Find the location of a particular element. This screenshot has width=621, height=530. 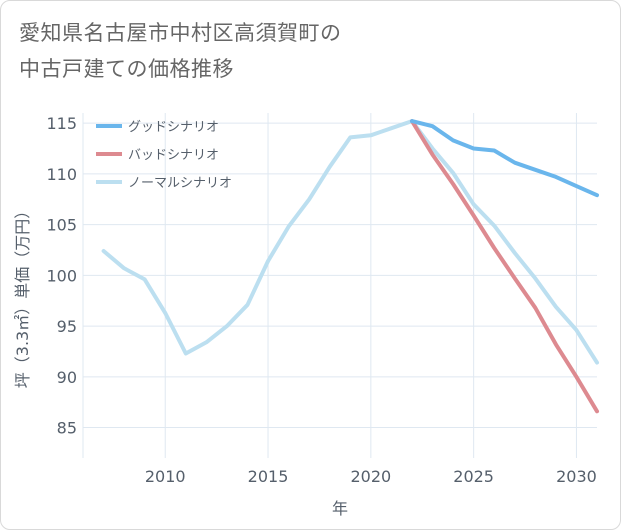

y-axis-title: 坪（3.3㎡）単価（万円） is located at coordinates (22, 295).